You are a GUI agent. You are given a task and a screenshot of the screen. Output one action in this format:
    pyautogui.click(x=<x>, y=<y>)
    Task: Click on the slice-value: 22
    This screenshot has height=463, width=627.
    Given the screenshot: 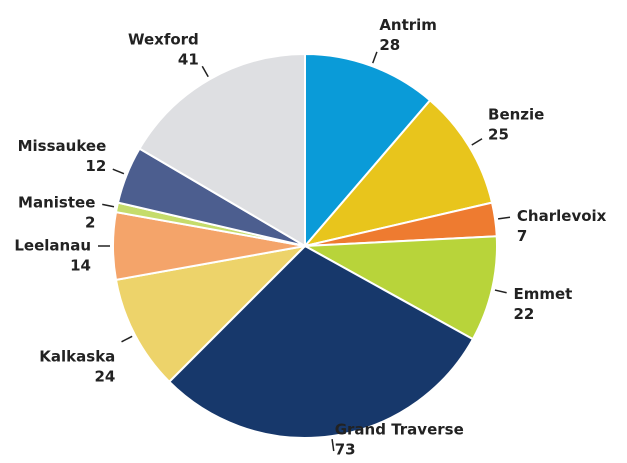 What is the action you would take?
    pyautogui.click(x=523, y=314)
    